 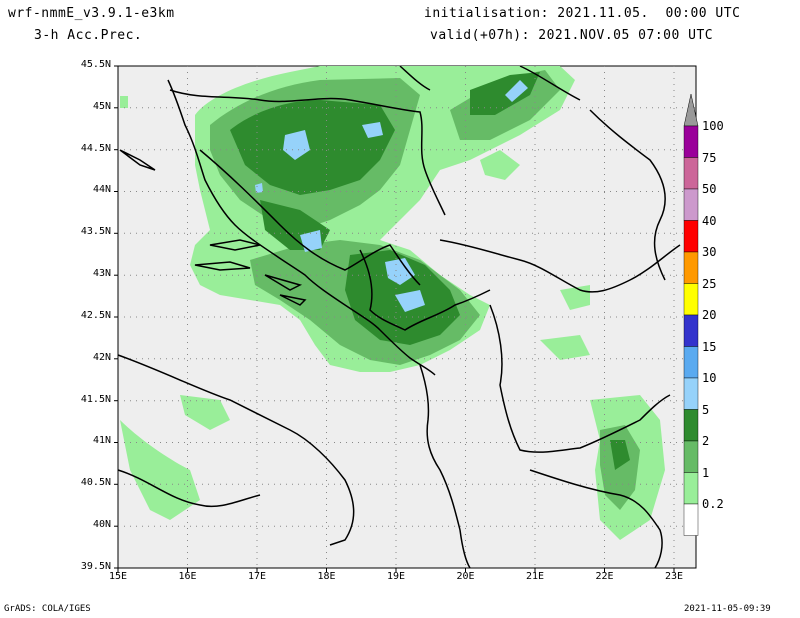 I want to click on lon-label: 21E, so click(x=535, y=576).